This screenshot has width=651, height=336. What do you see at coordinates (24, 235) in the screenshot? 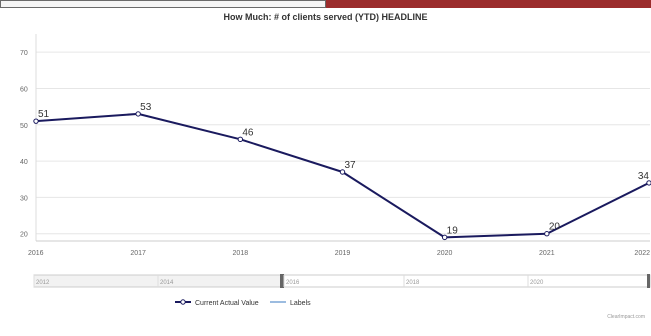
I see `y-tick-label: 20` at bounding box center [24, 235].